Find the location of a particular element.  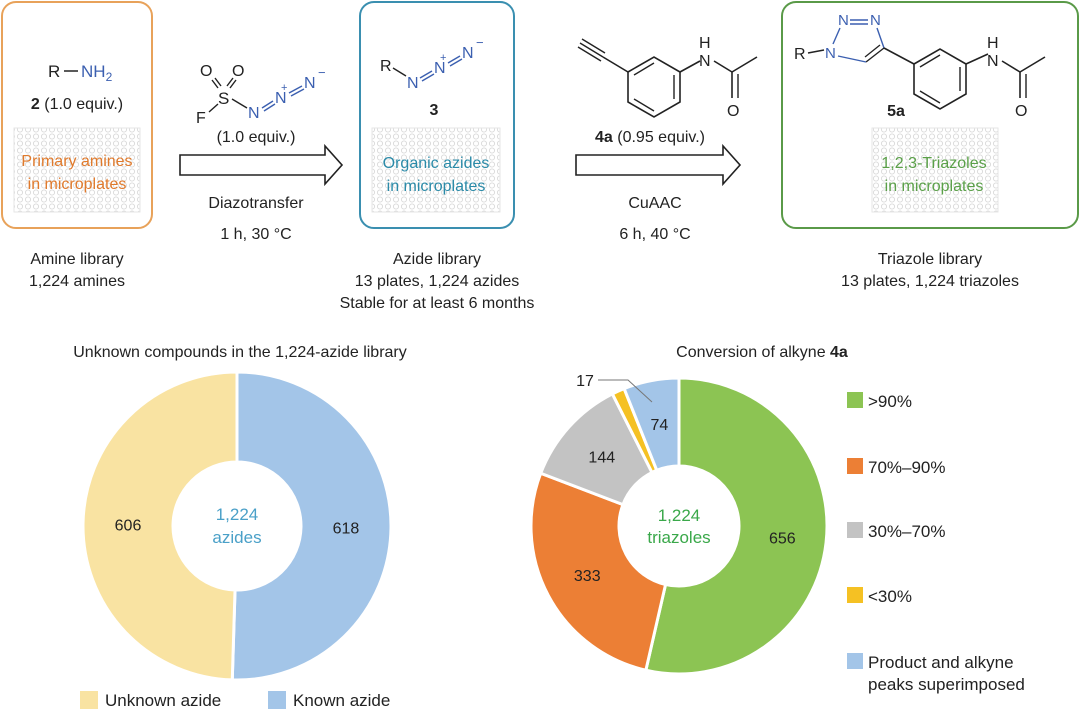

legend-swatch-known-azide is located at coordinates (277, 700).